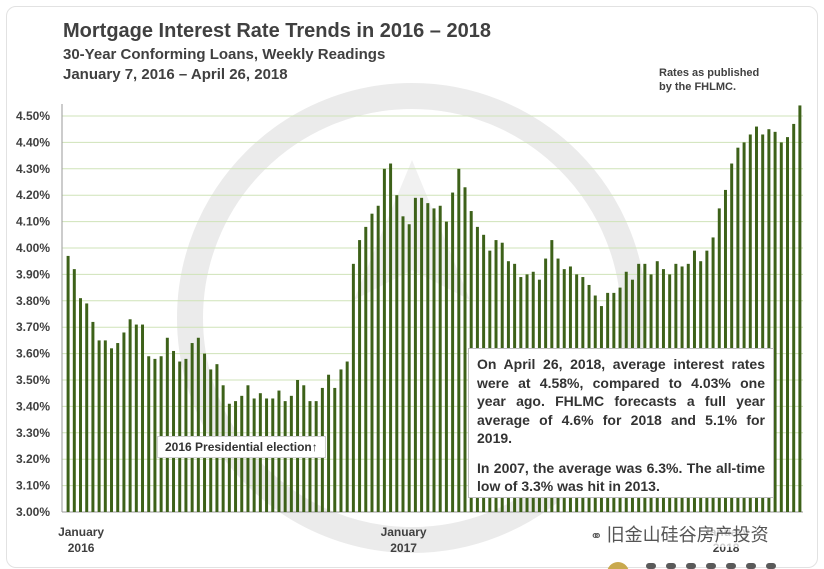 This screenshot has height=569, width=824. What do you see at coordinates (596, 536) in the screenshot?
I see `chat-bubble-icon: ⚭` at bounding box center [596, 536].